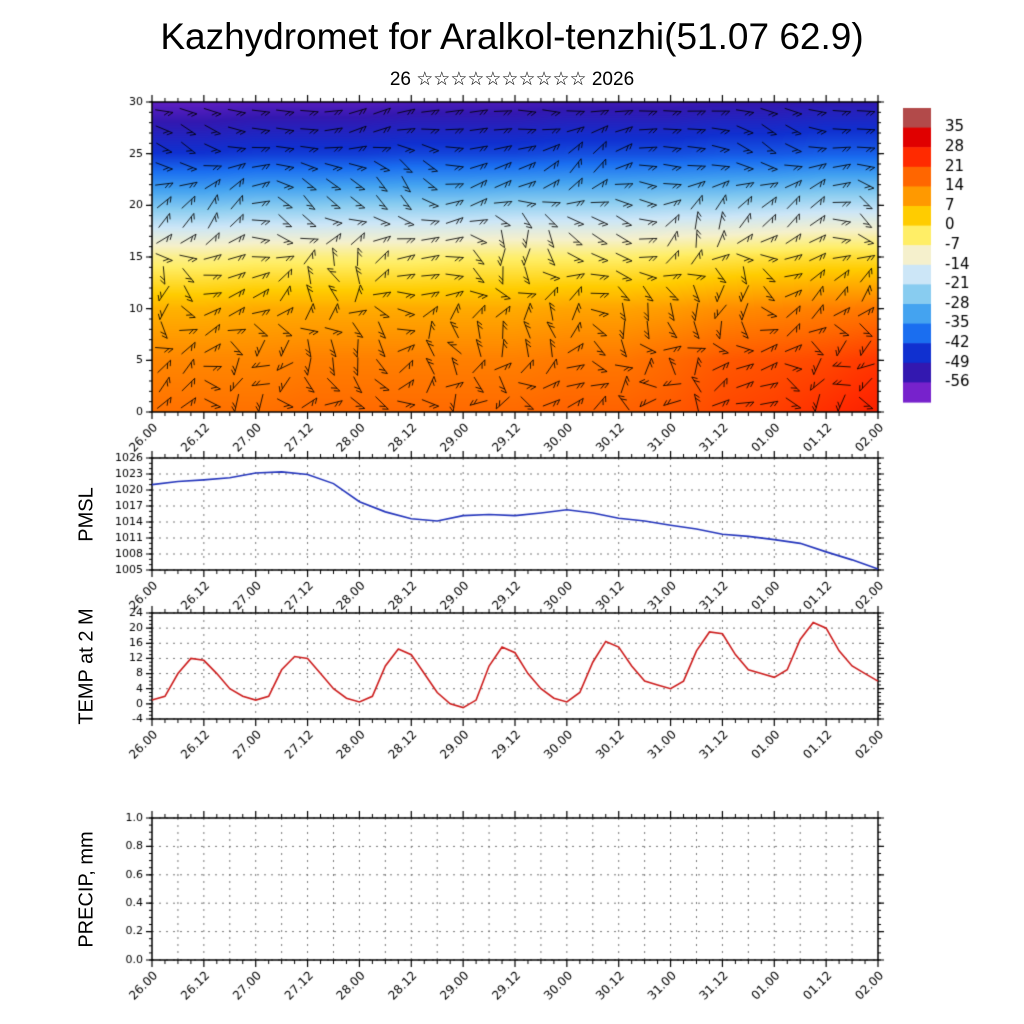 The image size is (1024, 1024). I want to click on temperature-colorbar, so click(957, 261).